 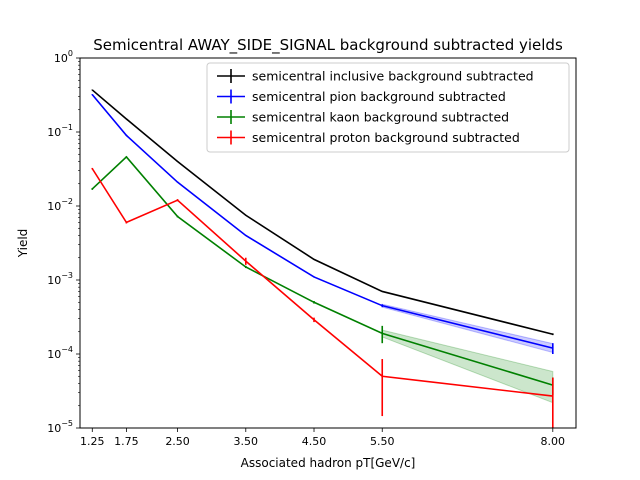 What do you see at coordinates (23, 244) in the screenshot?
I see `y-axis-label: Yield` at bounding box center [23, 244].